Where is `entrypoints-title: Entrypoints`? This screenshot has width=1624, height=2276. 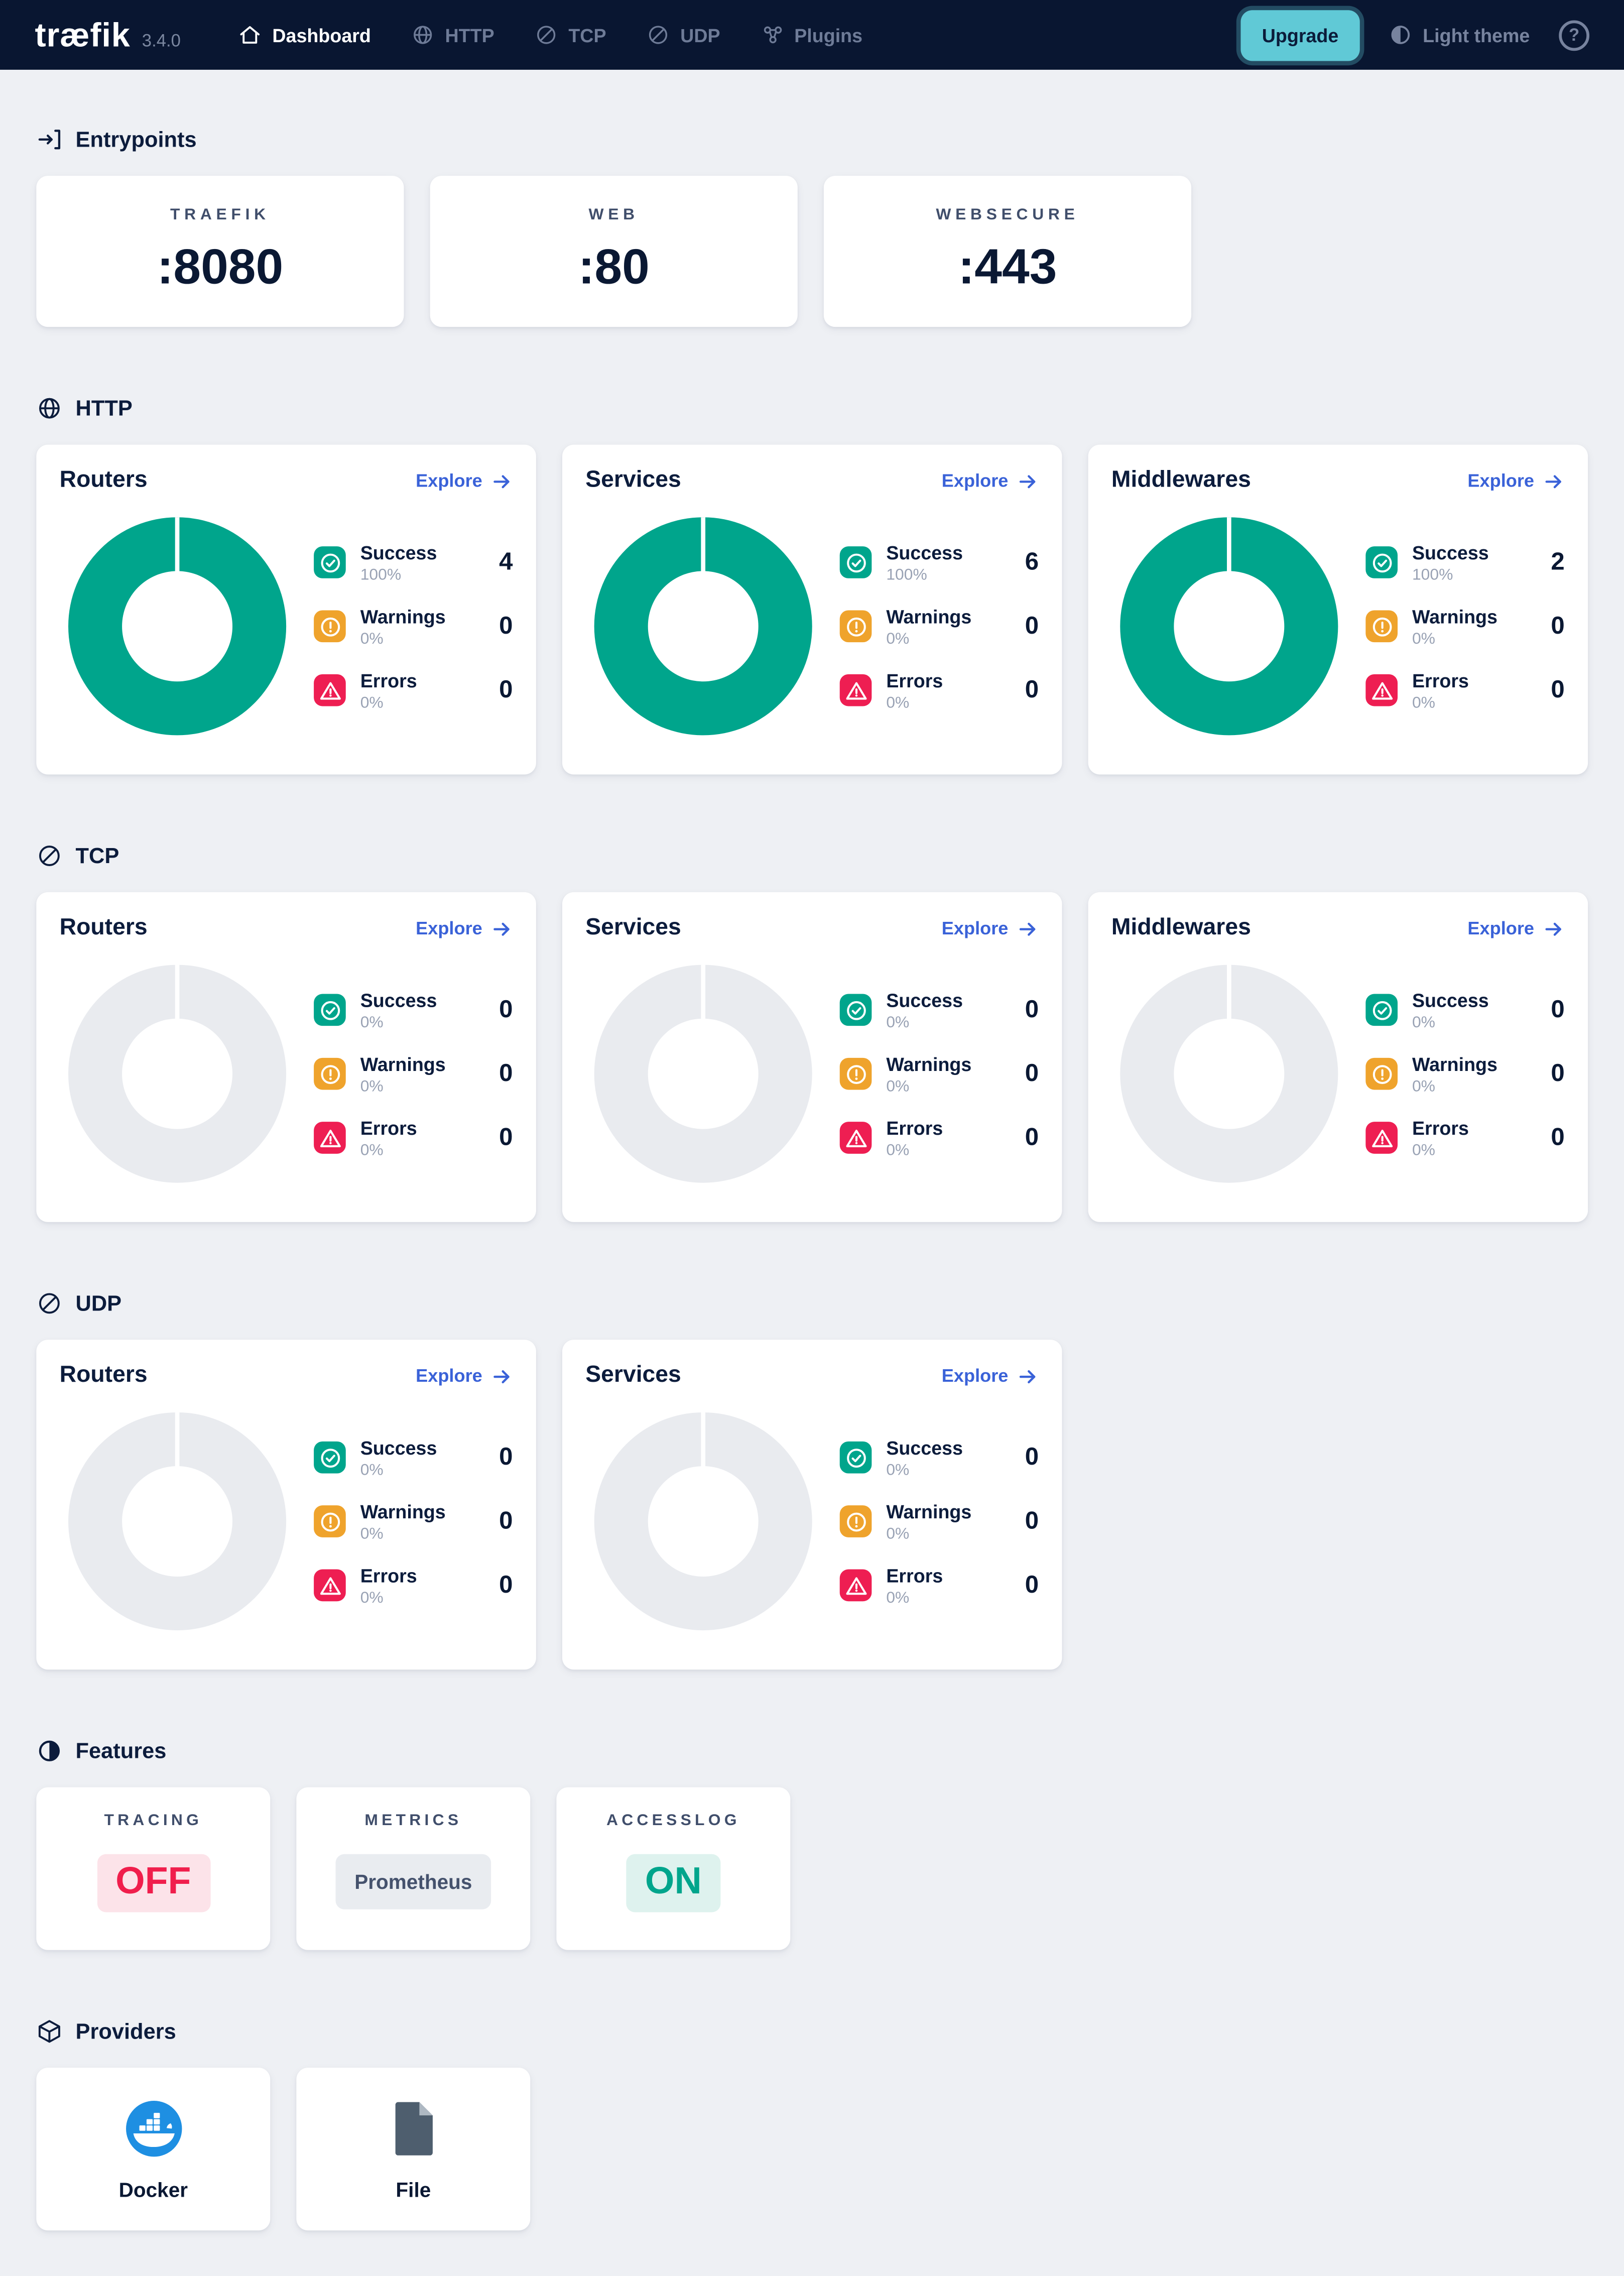
entrypoints-title: Entrypoints is located at coordinates (136, 139).